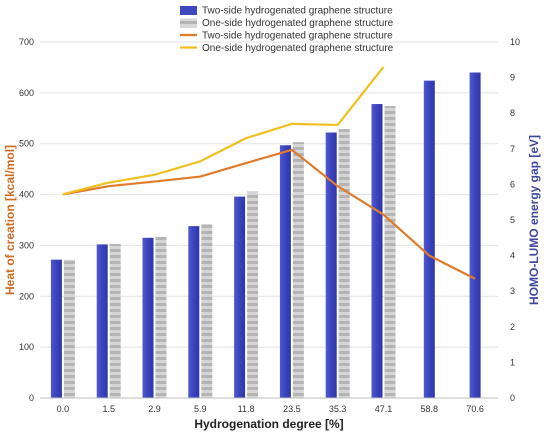  What do you see at coordinates (512, 113) in the screenshot?
I see `right-tick-label: 8` at bounding box center [512, 113].